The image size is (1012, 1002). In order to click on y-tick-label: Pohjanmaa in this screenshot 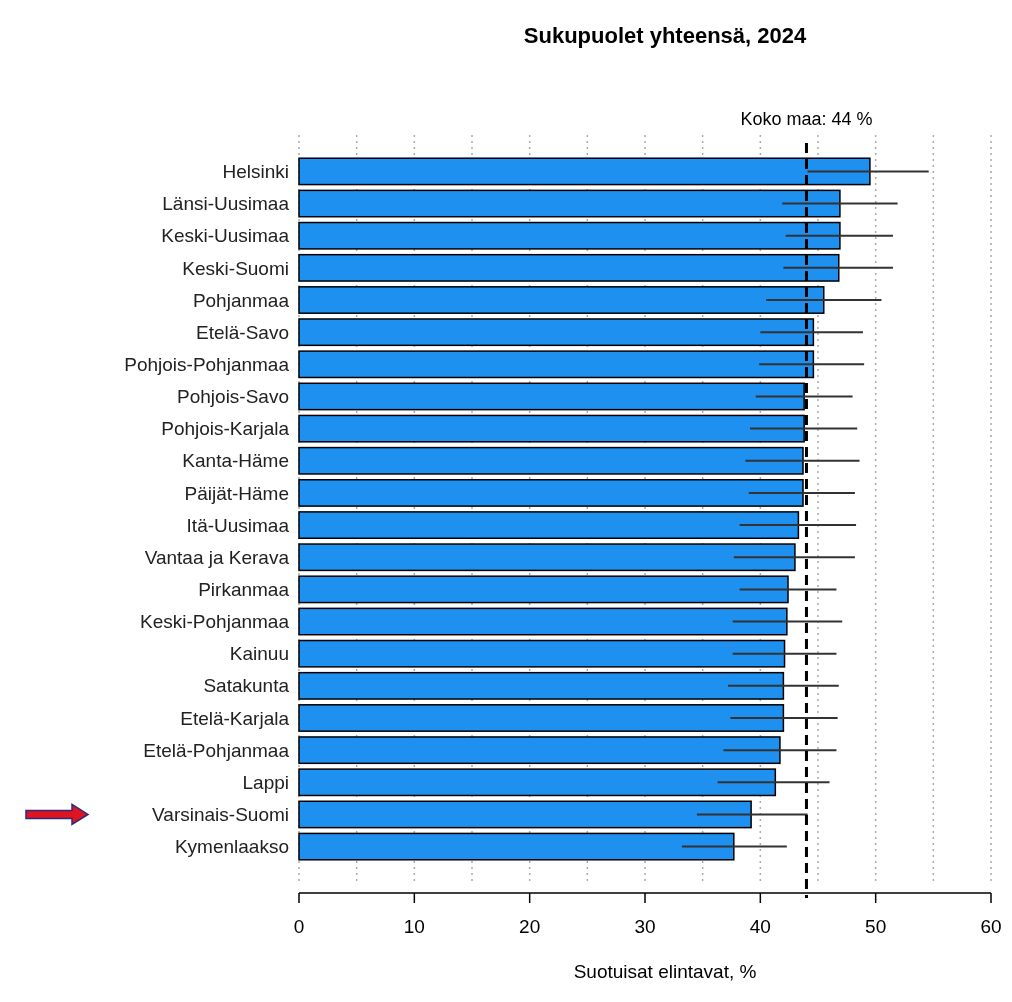, I will do `click(241, 300)`.